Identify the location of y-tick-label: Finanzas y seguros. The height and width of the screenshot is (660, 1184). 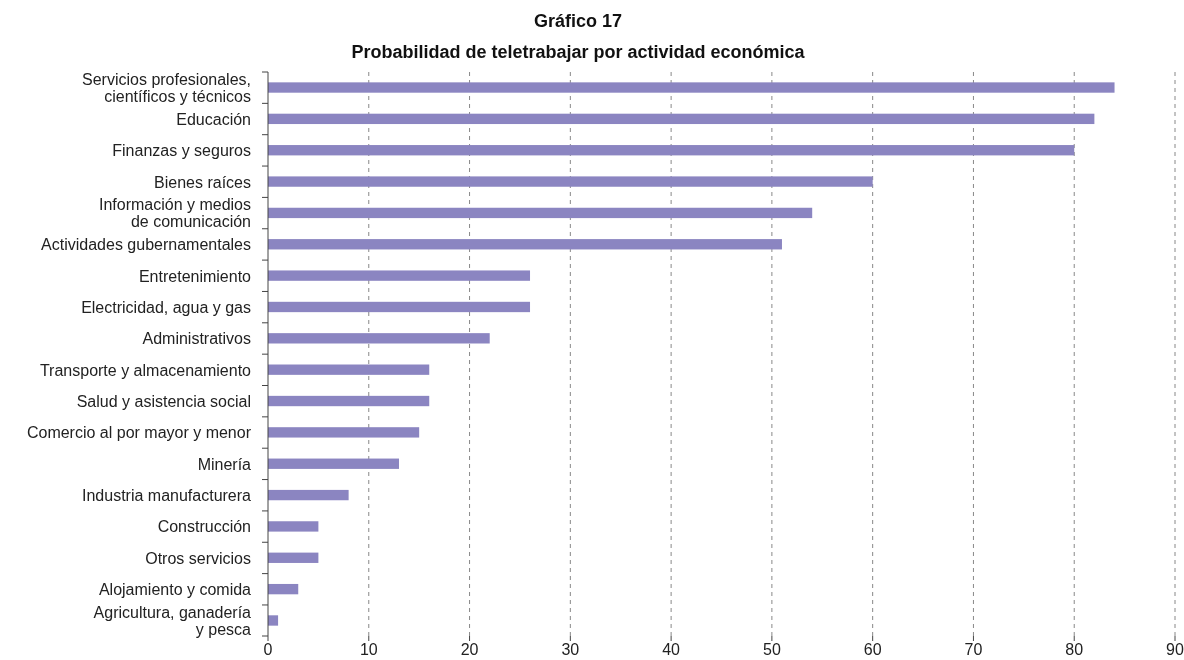
(181, 150).